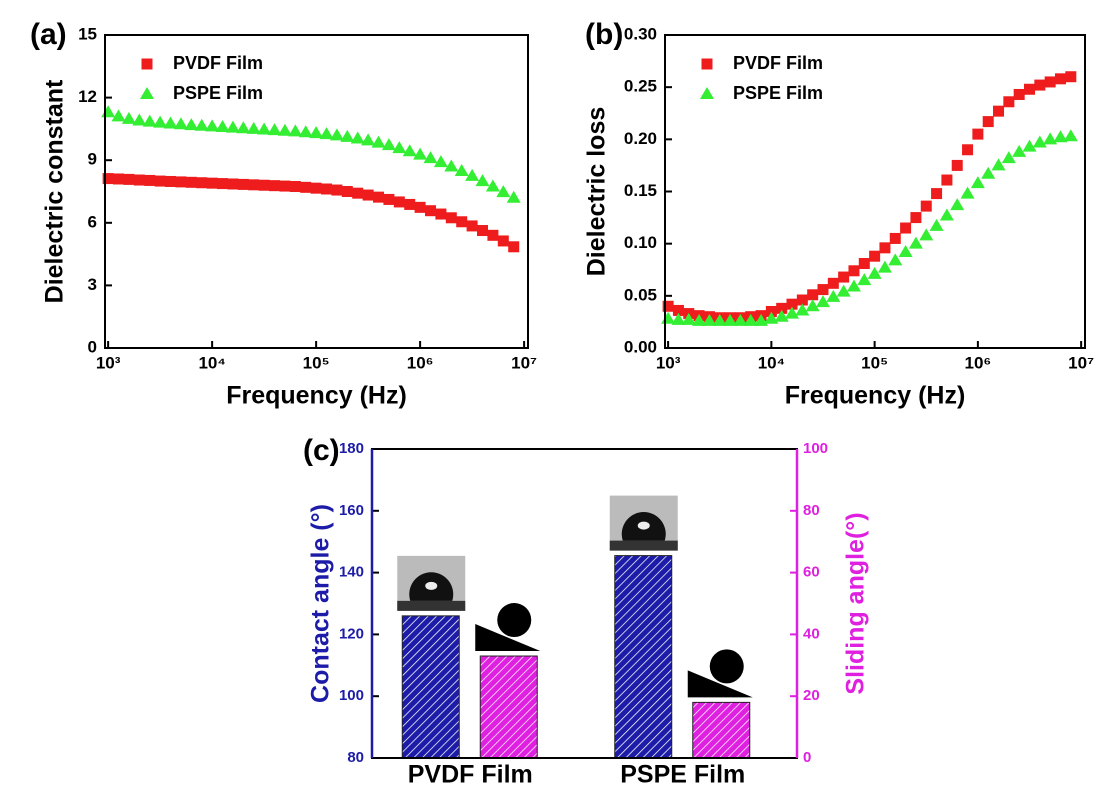 The height and width of the screenshot is (787, 1103). I want to click on panel-label: (b), so click(604, 34).